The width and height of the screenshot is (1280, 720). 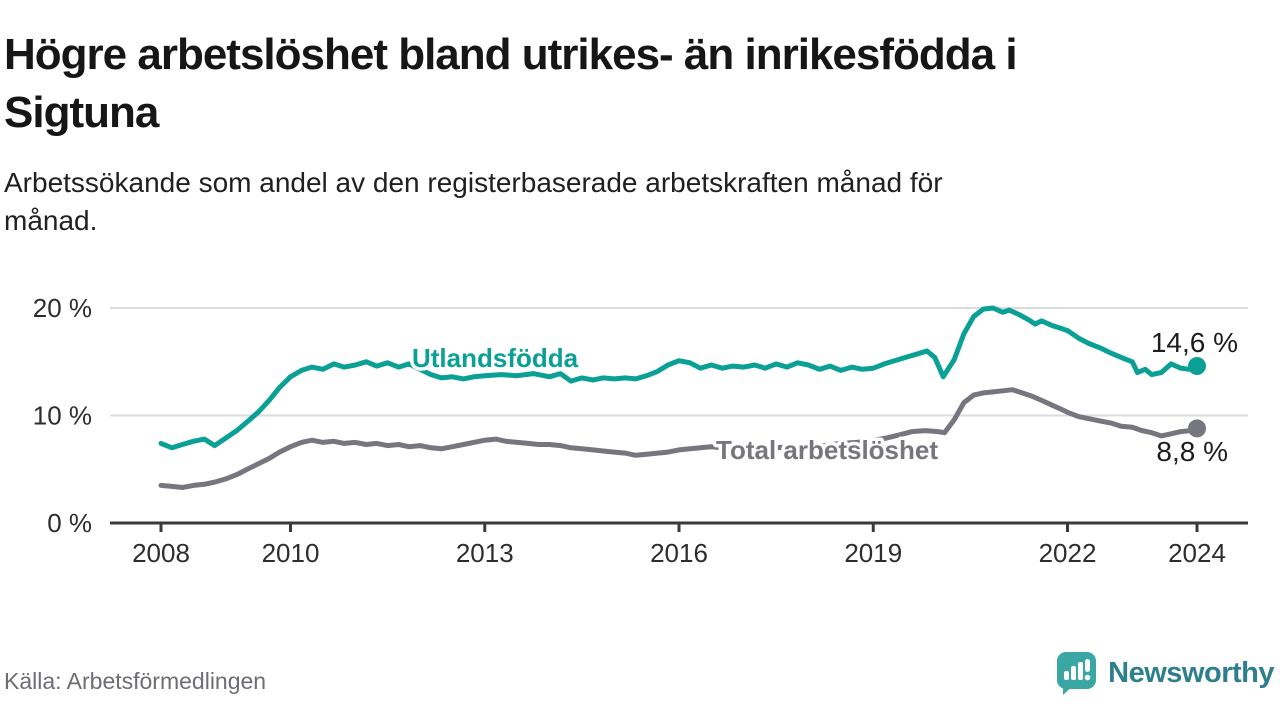 I want to click on series-label-utlandsfodda: Utlandsfödda, so click(x=495, y=358).